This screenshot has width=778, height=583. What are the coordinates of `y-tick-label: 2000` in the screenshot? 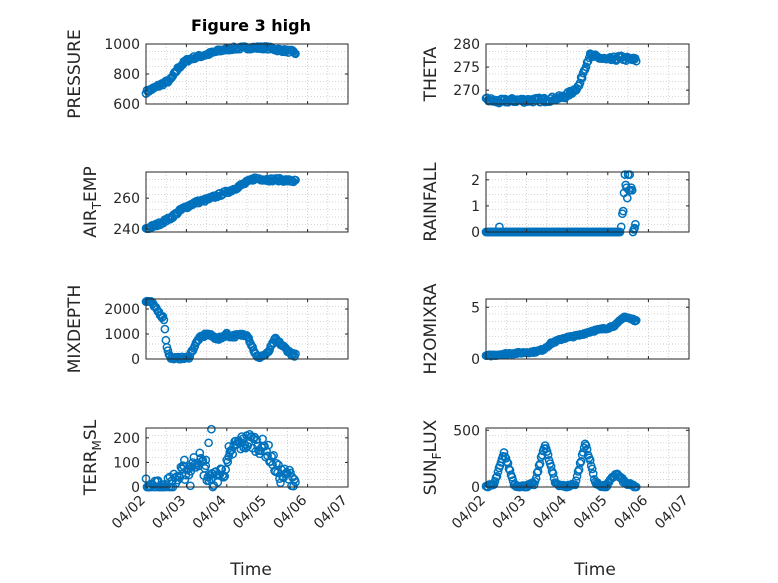 It's located at (122, 310).